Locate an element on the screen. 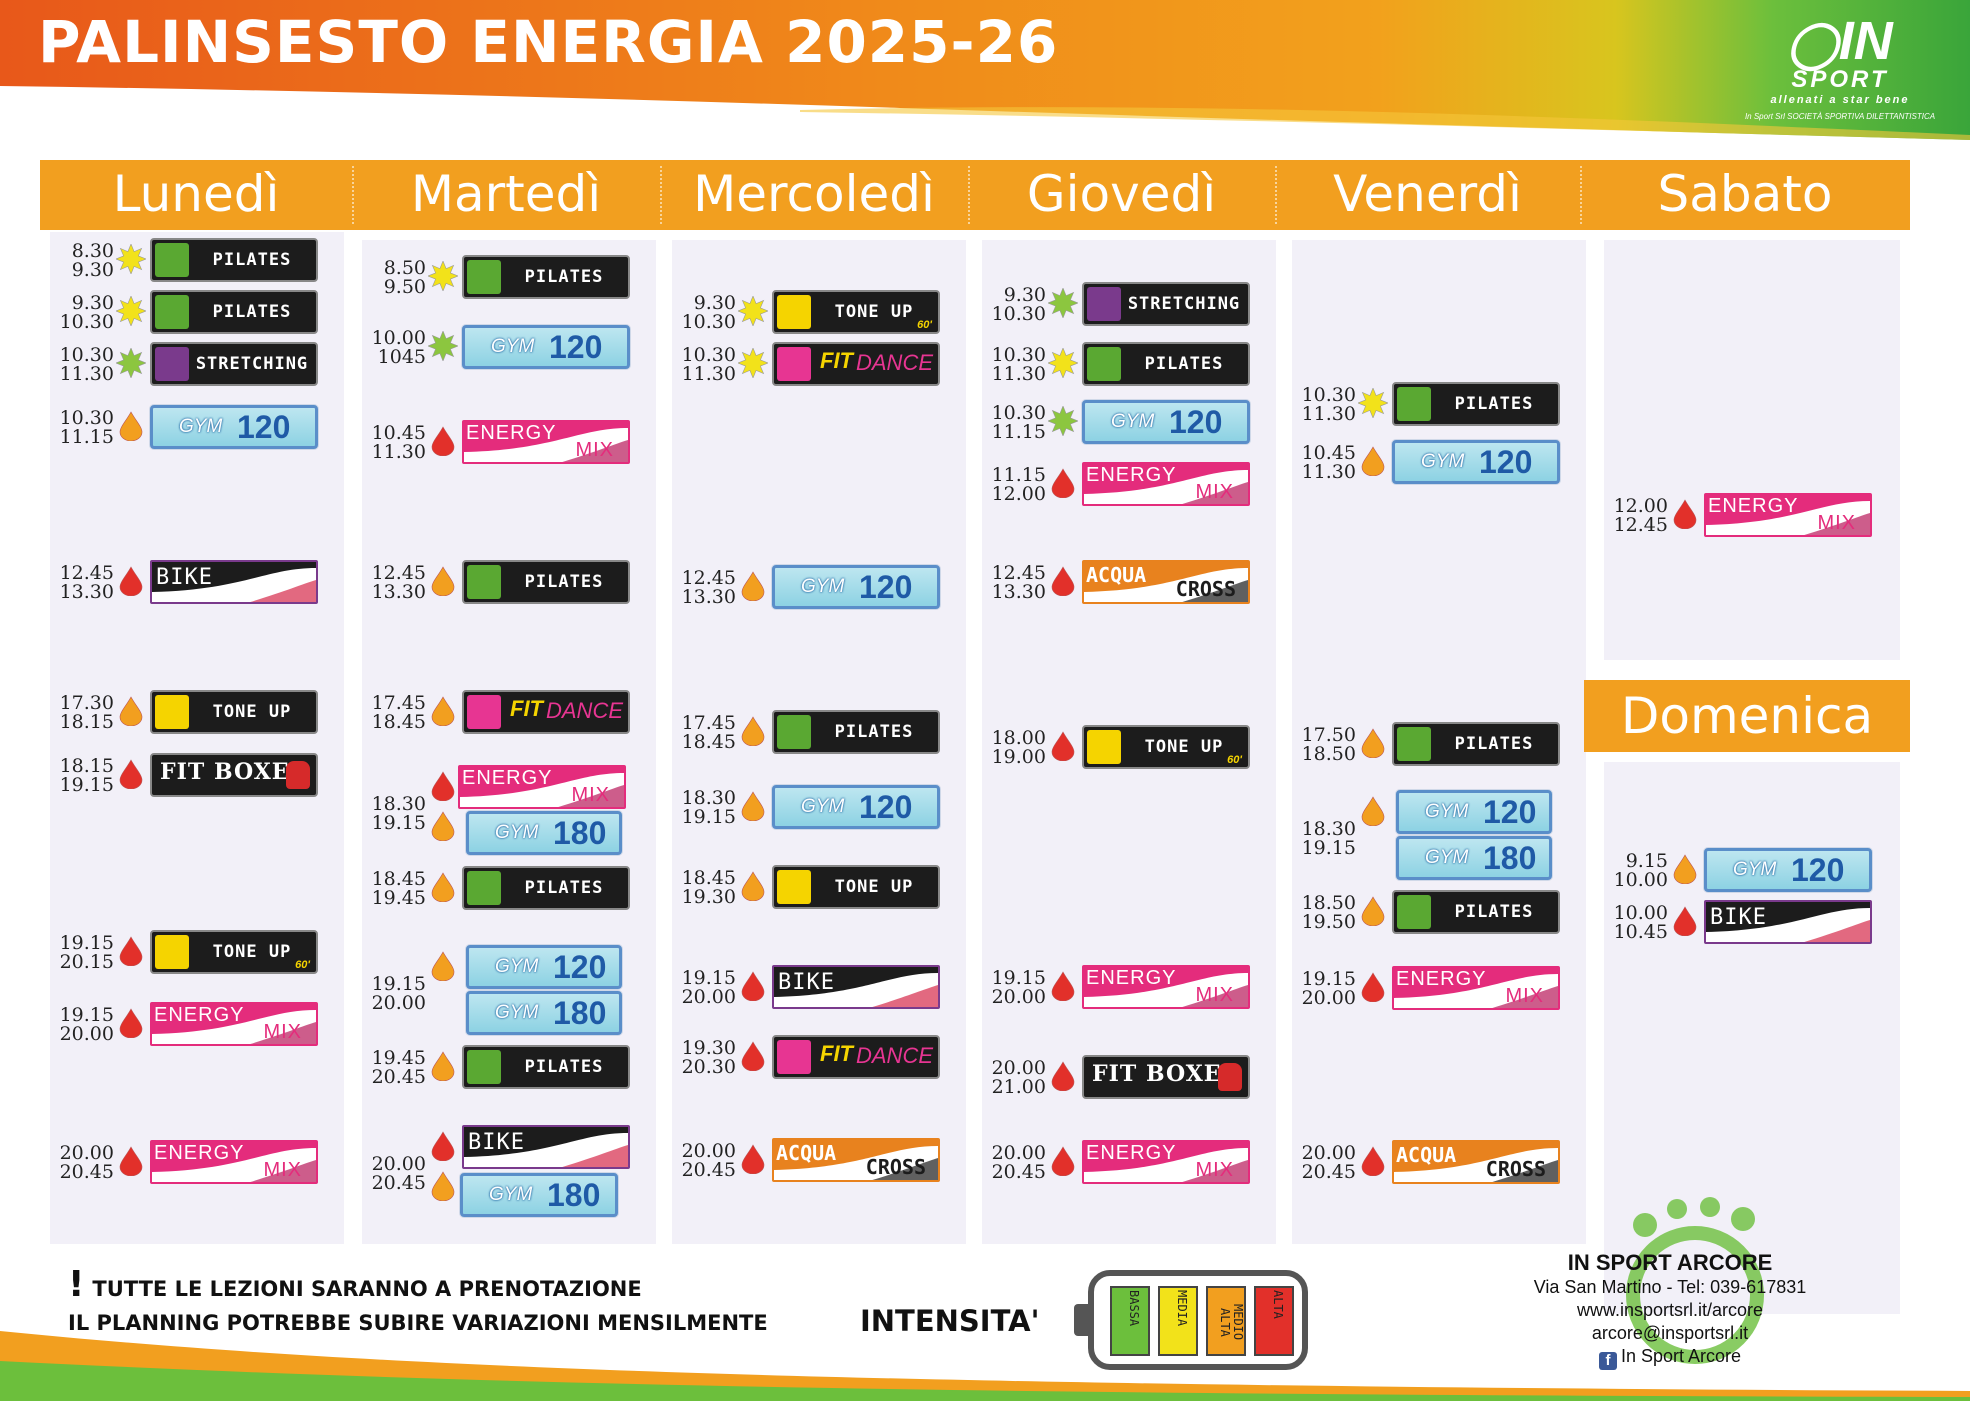 This screenshot has height=1401, width=1970. contact-website: www.insportsrl.it/arcore is located at coordinates (1670, 1310).